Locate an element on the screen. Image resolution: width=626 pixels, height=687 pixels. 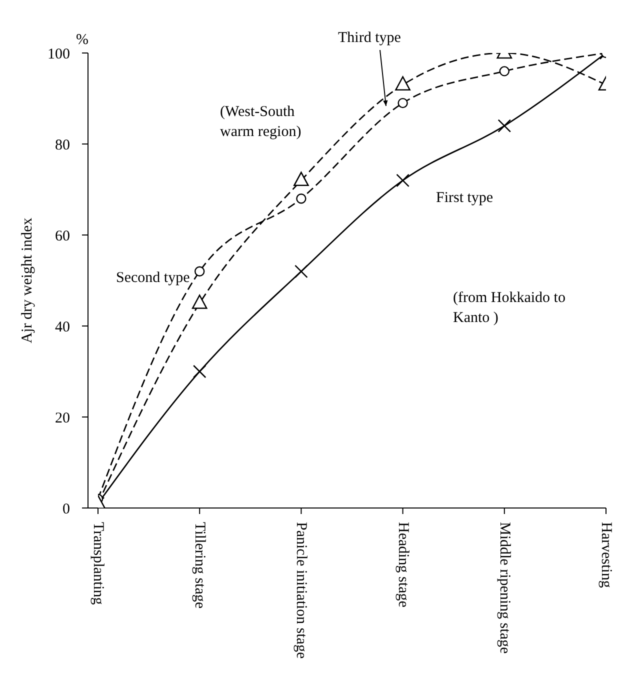
y-tick-label: 80 is located at coordinates (62, 145).